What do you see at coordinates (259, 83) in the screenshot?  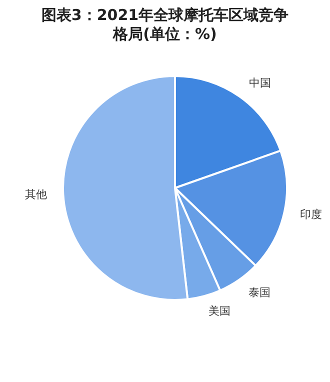 I see `slice-label: 中国` at bounding box center [259, 83].